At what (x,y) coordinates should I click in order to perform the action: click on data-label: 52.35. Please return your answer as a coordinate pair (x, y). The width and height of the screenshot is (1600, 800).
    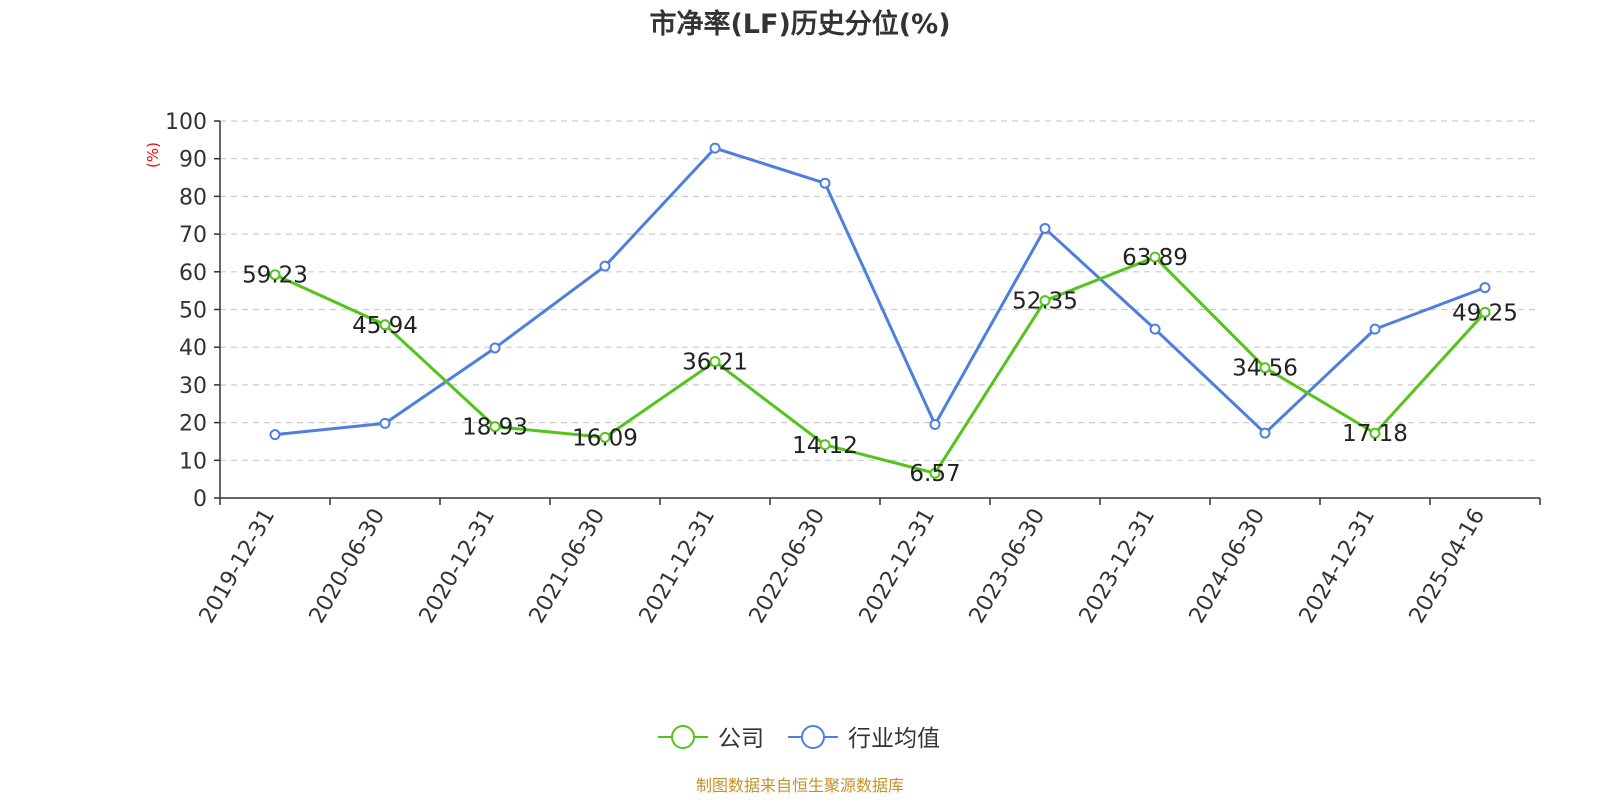
    Looking at the image, I should click on (1045, 302).